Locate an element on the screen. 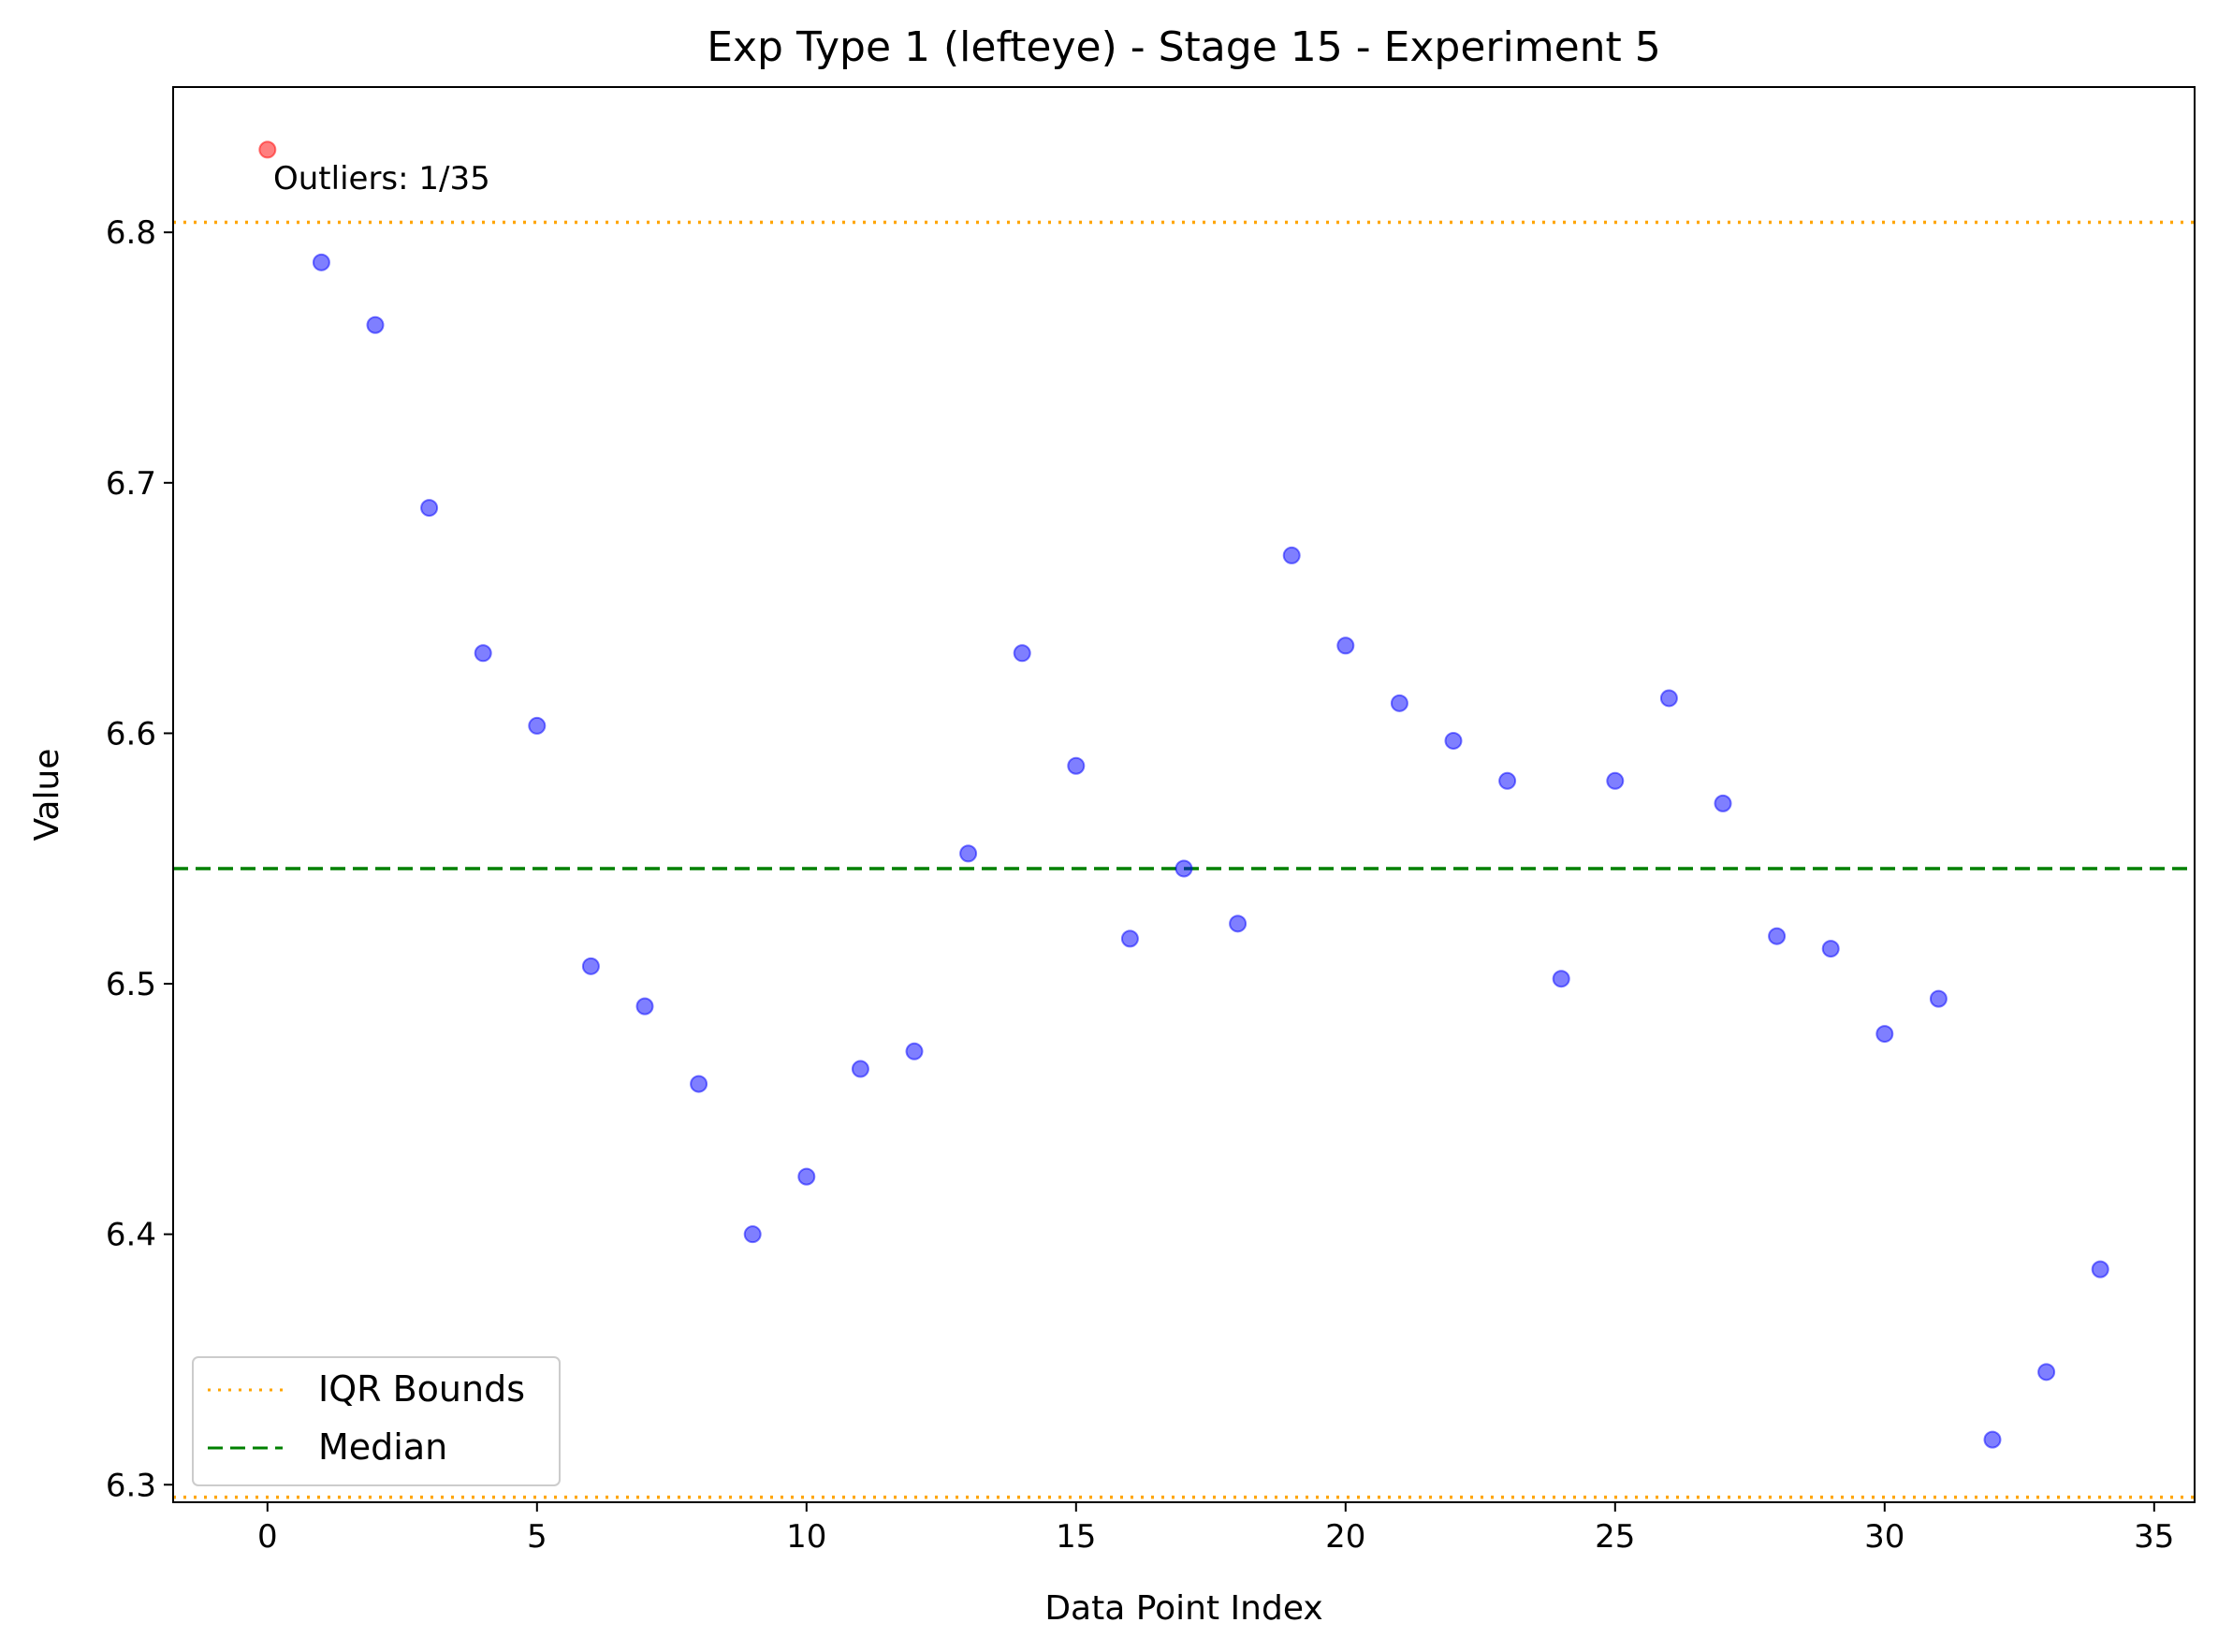  legend-label-median: Median is located at coordinates (383, 1447).